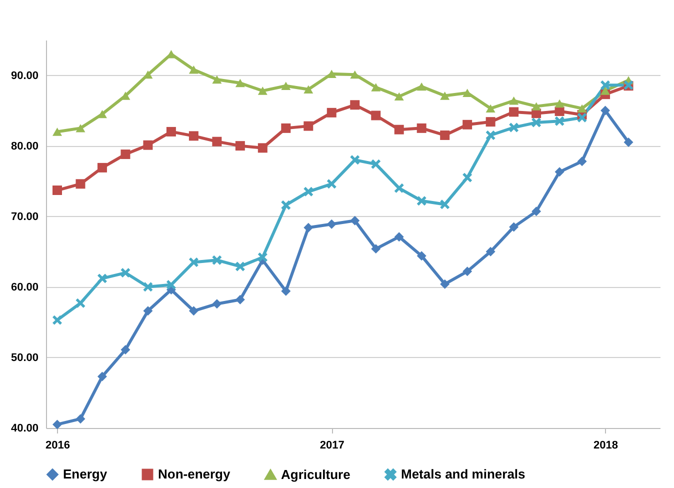 This screenshot has height=488, width=674. I want to click on y-tick-label: 40.00, so click(24, 428).